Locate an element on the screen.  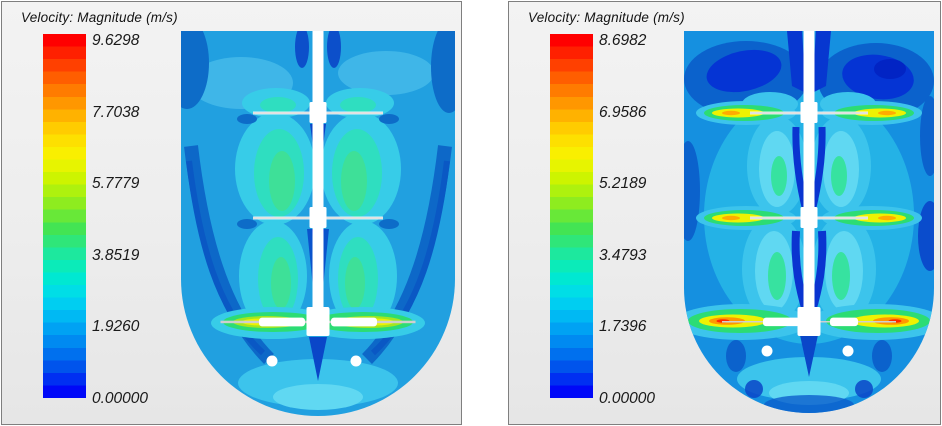
colorbar-tick: 6.9586 is located at coordinates (623, 112).